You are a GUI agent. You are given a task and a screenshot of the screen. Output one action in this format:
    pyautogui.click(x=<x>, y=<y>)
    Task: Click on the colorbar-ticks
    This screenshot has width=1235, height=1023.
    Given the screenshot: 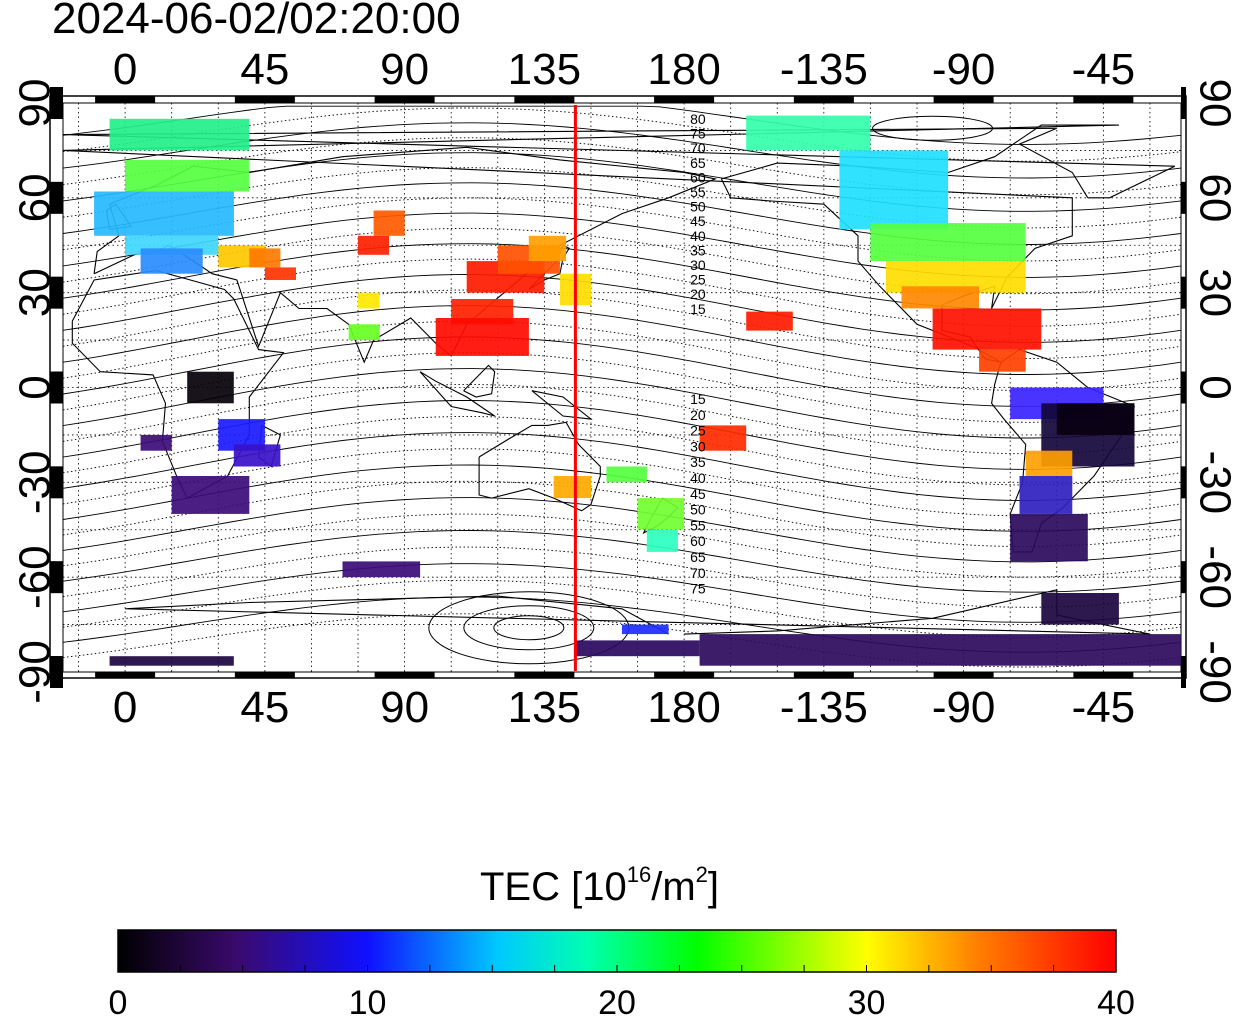 What is the action you would take?
    pyautogui.click(x=617, y=968)
    